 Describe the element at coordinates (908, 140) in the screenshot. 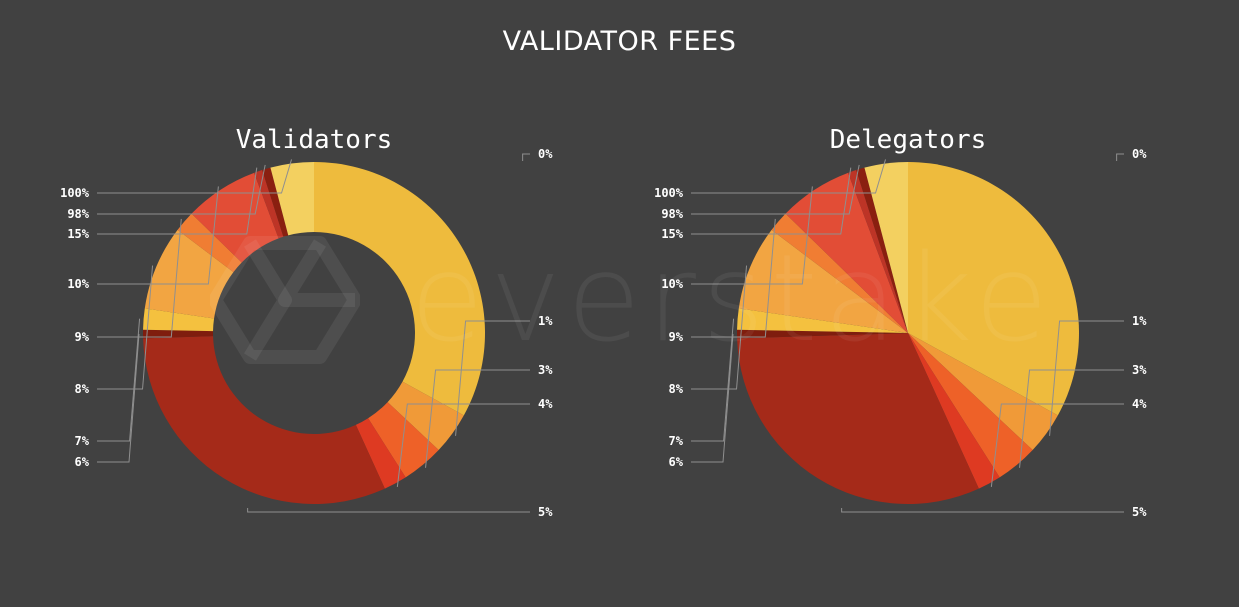

I see `chart-title-delegators: Delegators` at that location.